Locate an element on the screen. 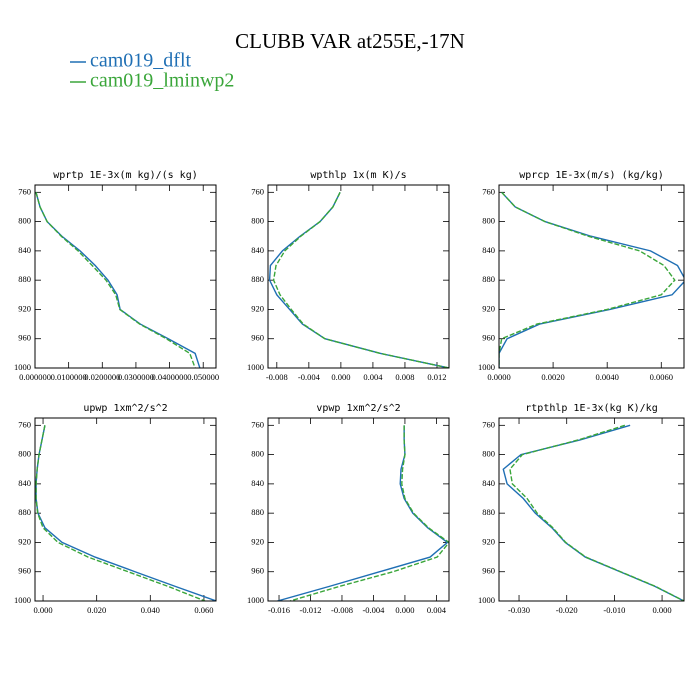 The image size is (700, 700). x-tick-label: 0.0200000 is located at coordinates (102, 377).